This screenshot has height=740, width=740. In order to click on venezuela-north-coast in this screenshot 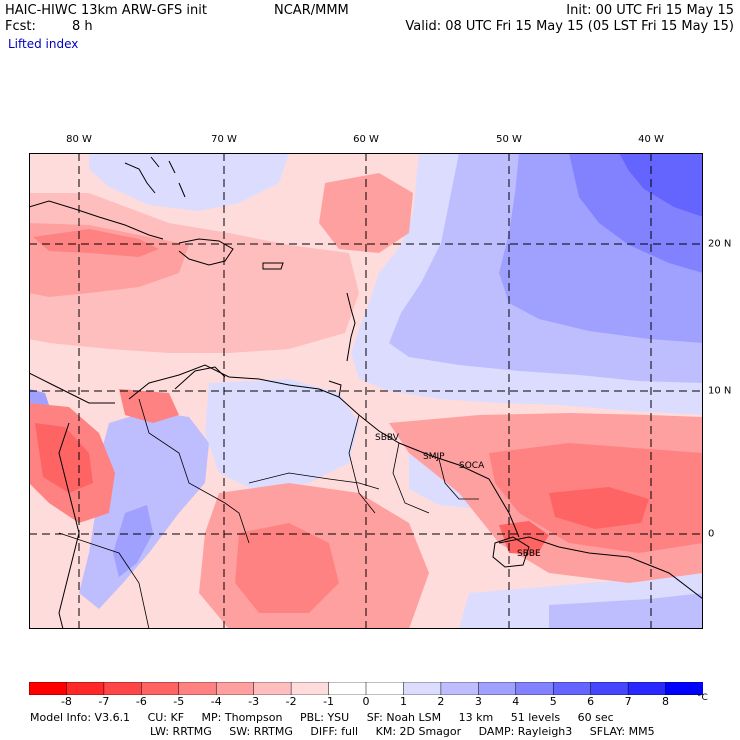, I will do `click(324, 451)`.